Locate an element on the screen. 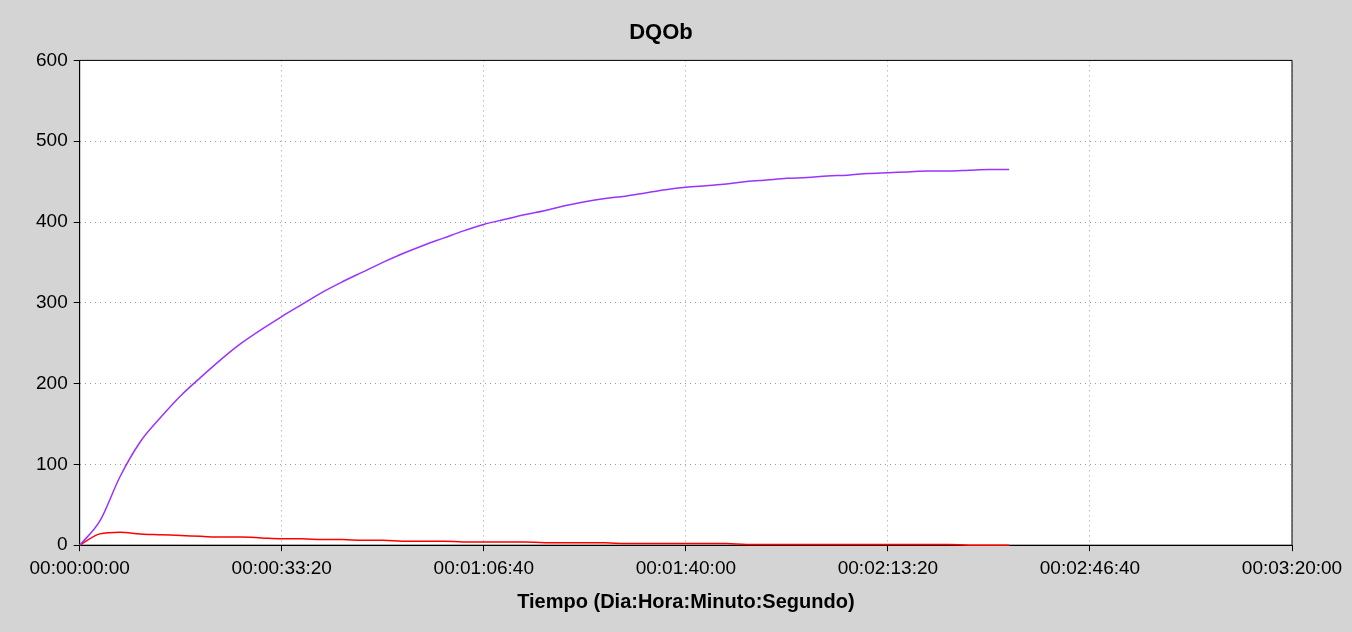 This screenshot has width=1352, height=632. line-series is located at coordinates (544, 538).